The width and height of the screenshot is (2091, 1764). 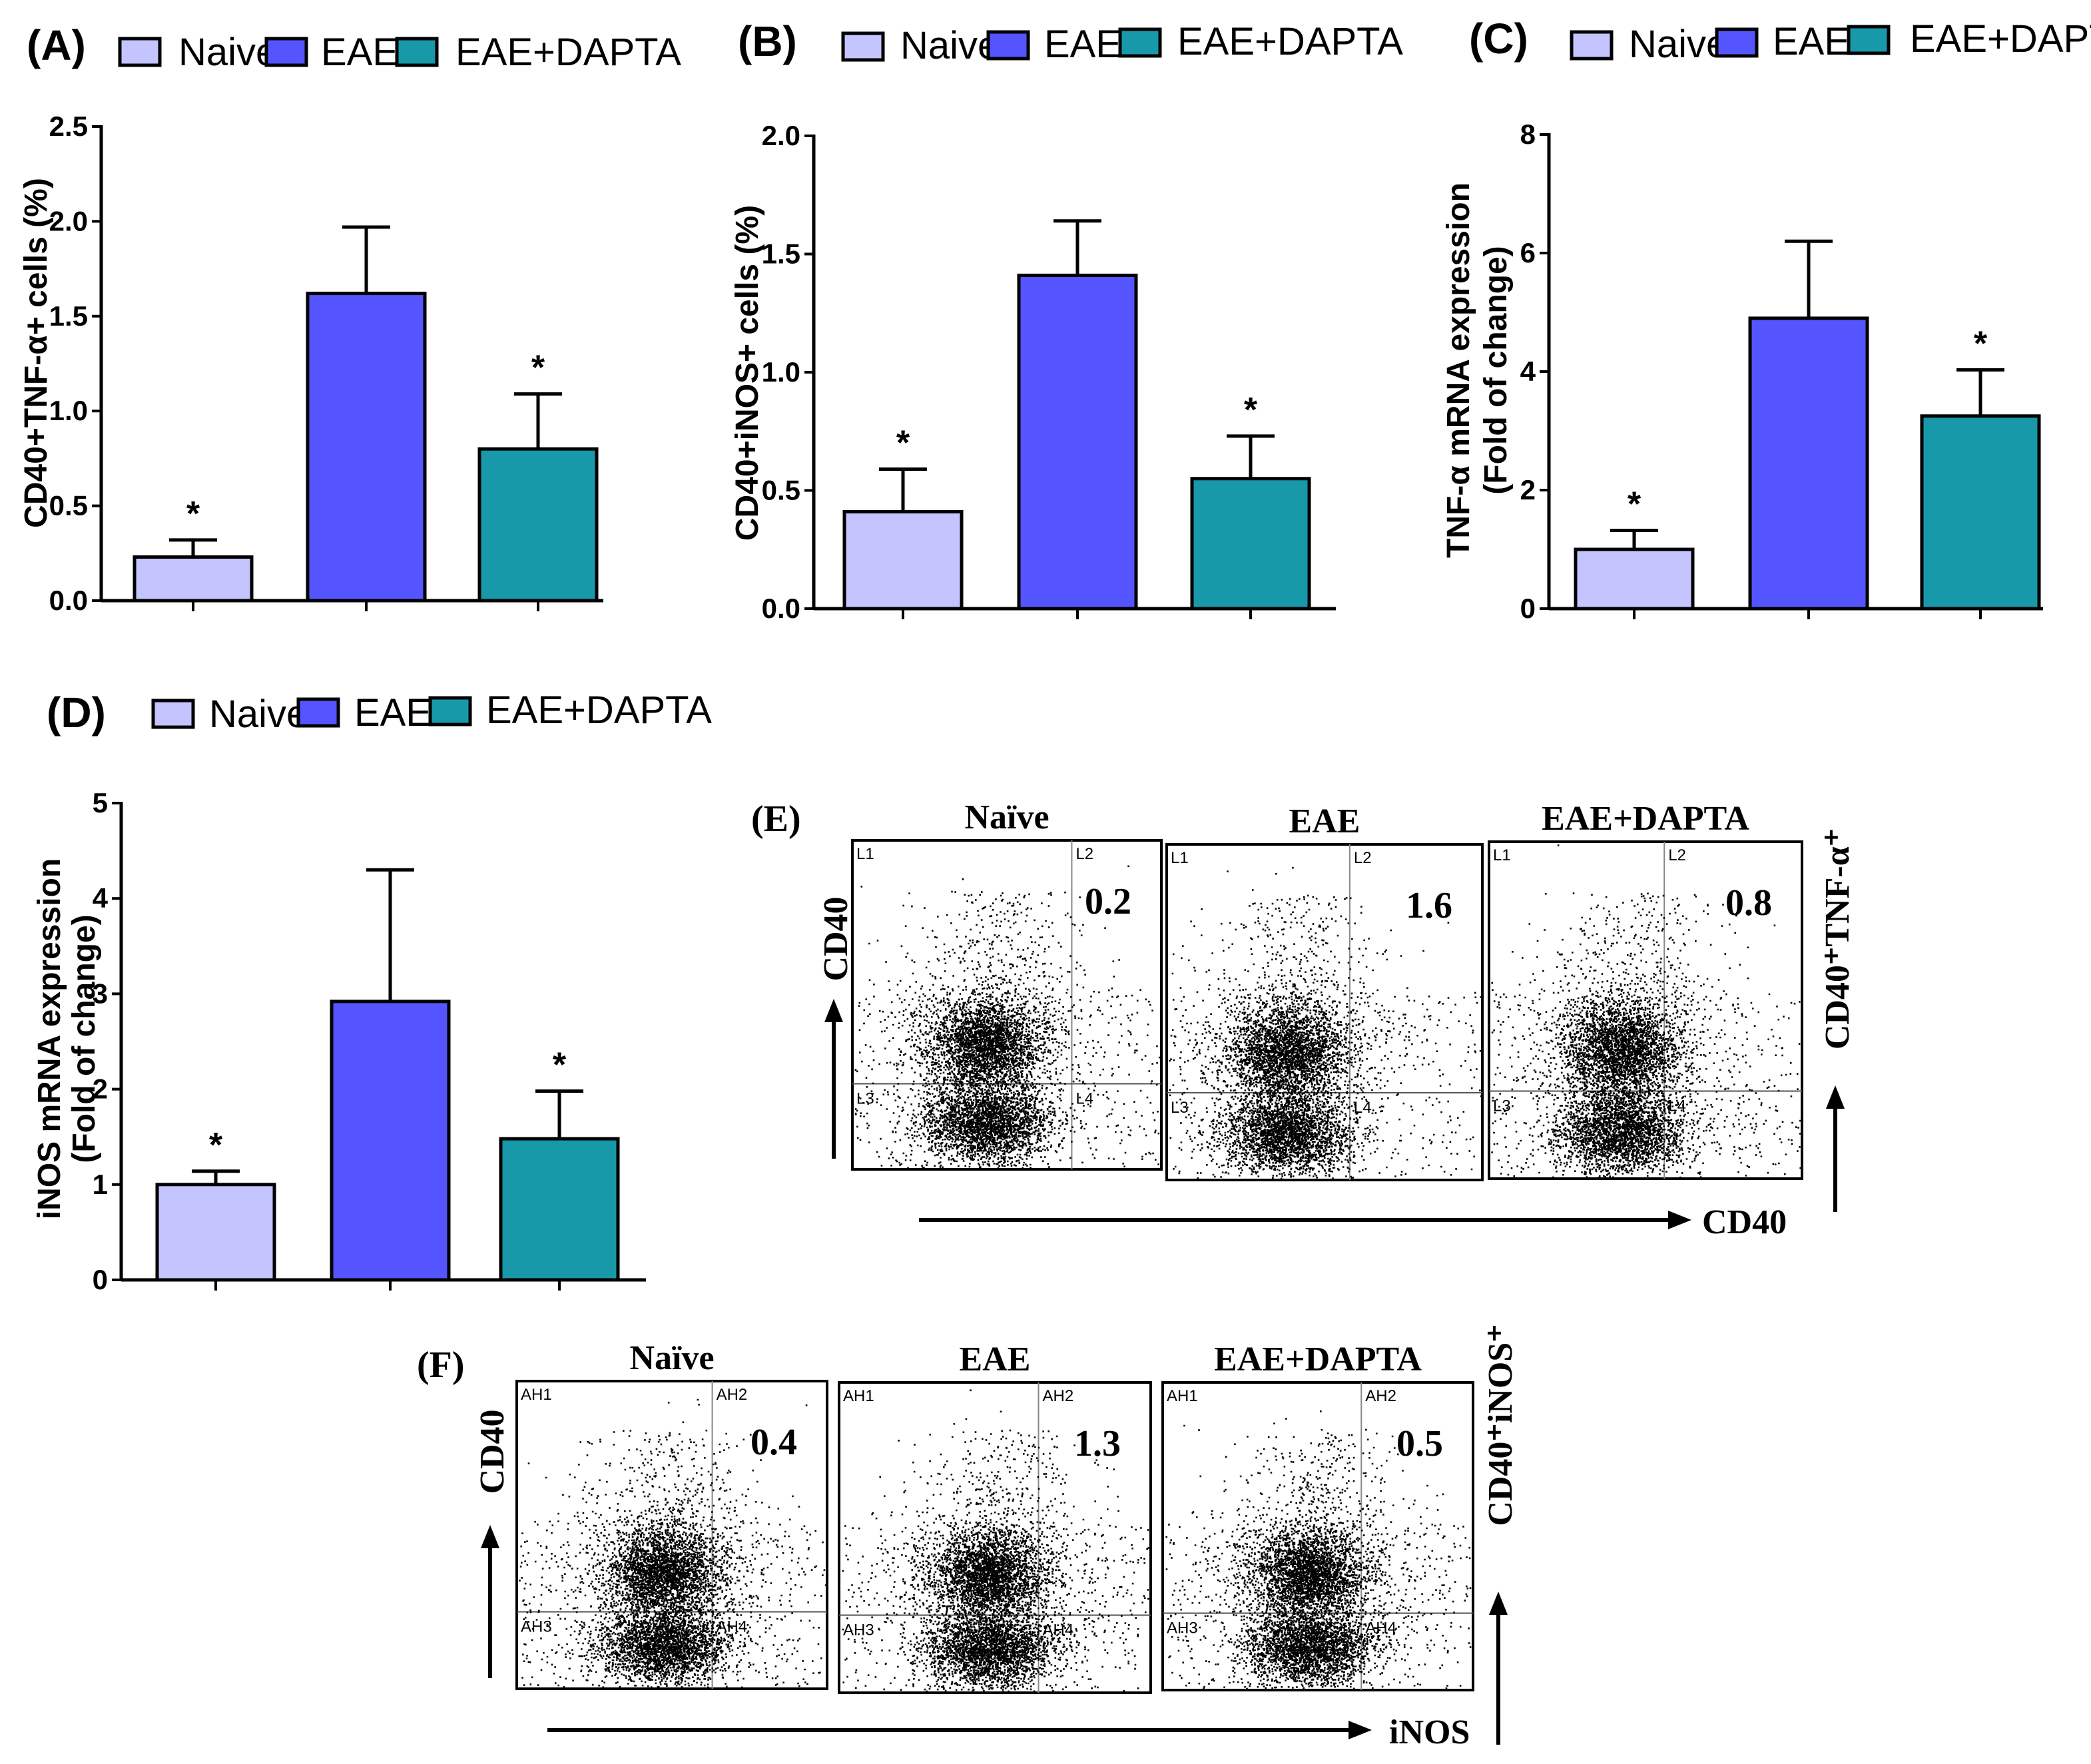 I want to click on panel-f-right-label: CD40⁺iNOS⁺, so click(x=1501, y=1425).